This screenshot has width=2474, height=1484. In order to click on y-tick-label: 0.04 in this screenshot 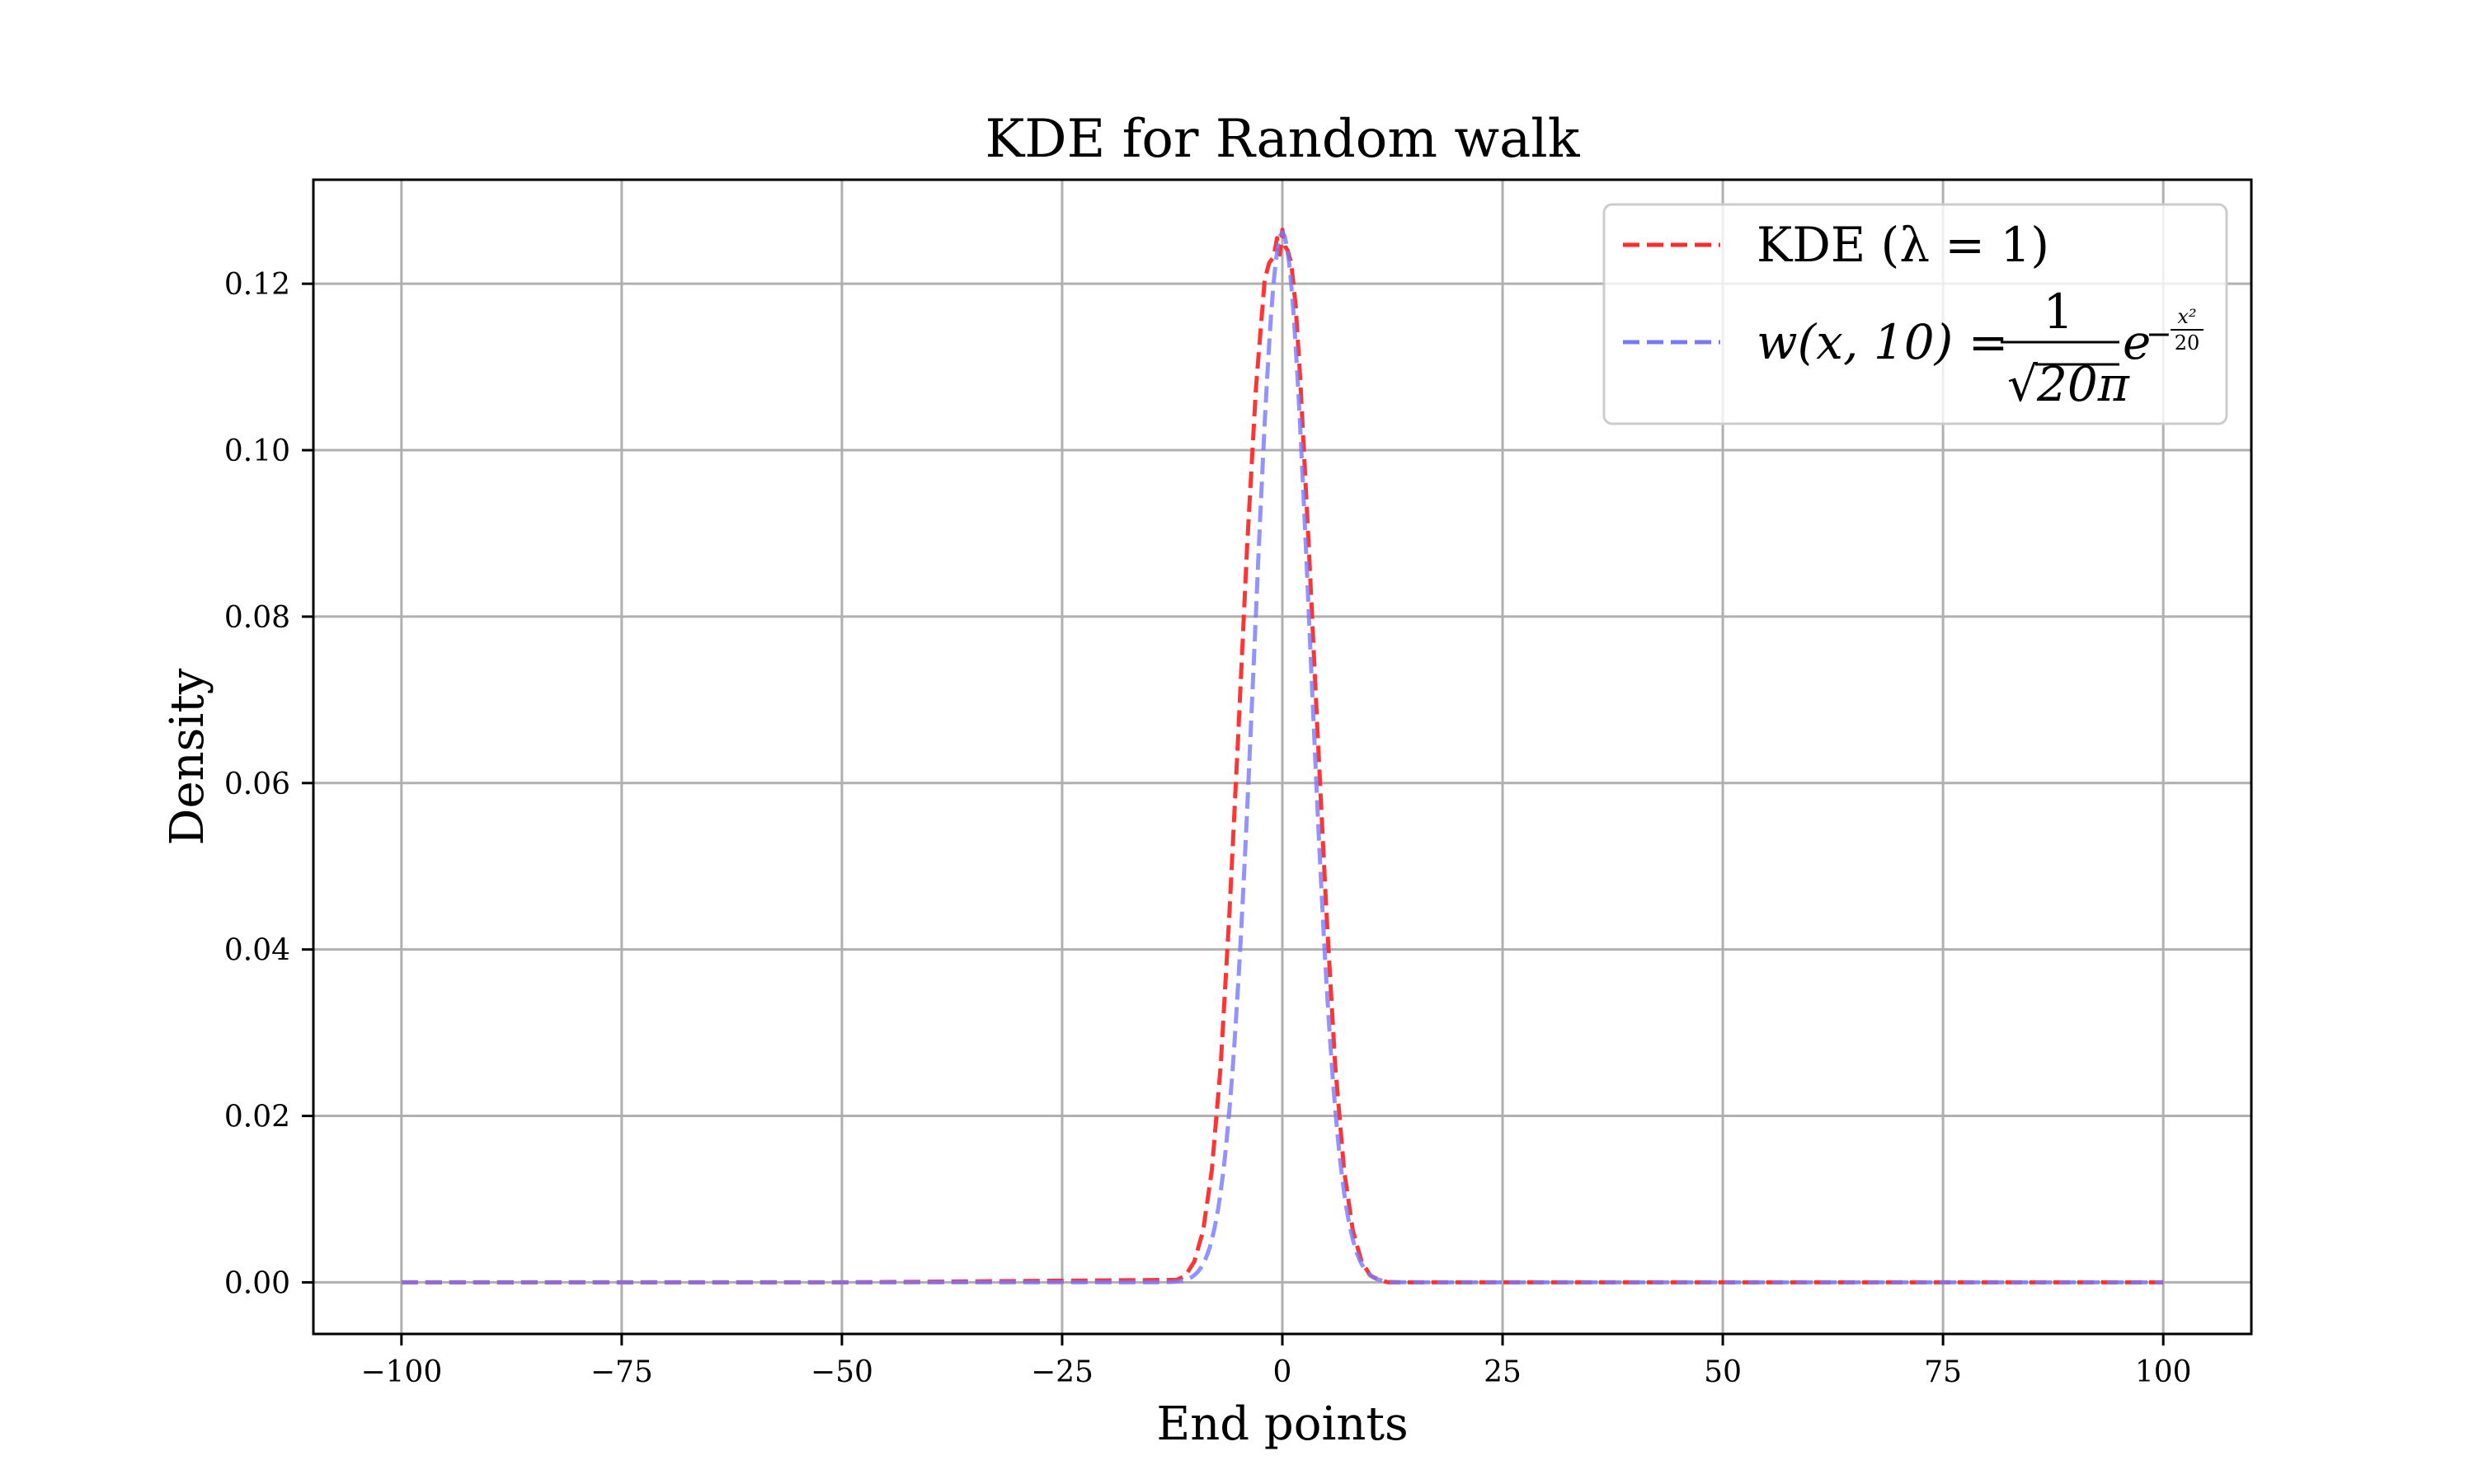, I will do `click(257, 951)`.